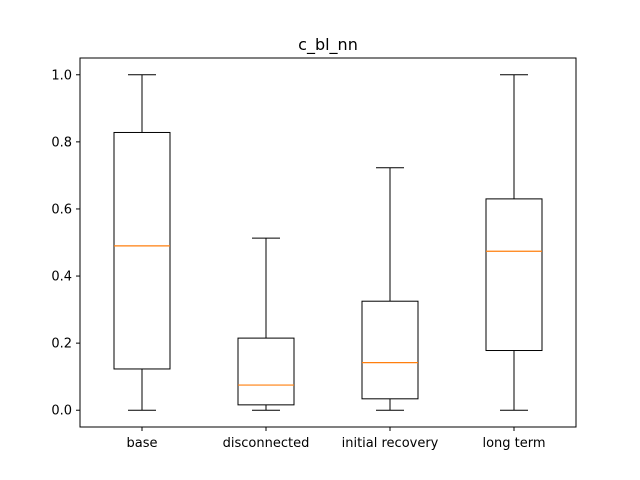 This screenshot has width=640, height=480. Describe the element at coordinates (61, 277) in the screenshot. I see `y-tick-label-2: 0.4` at that location.